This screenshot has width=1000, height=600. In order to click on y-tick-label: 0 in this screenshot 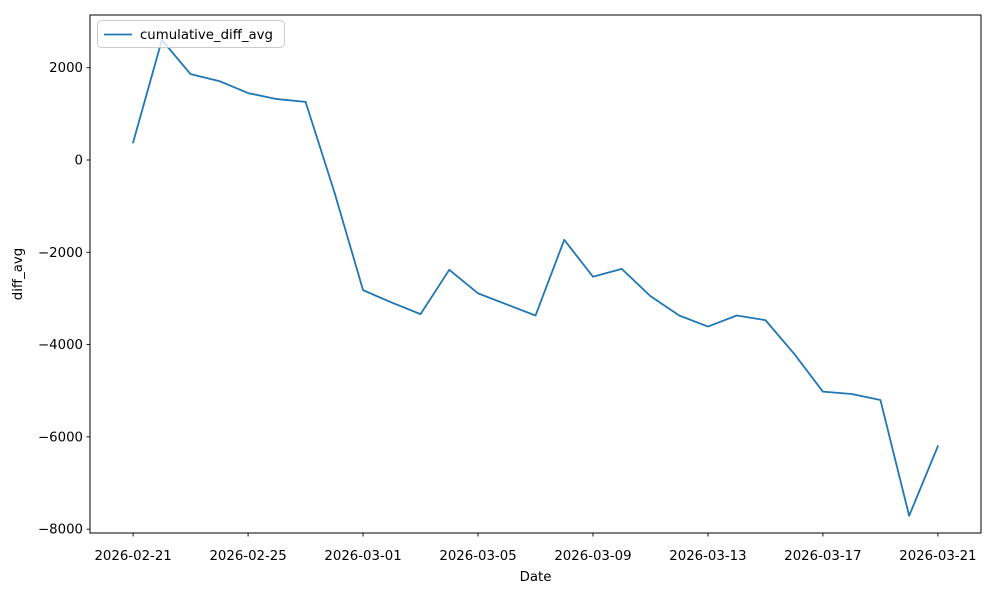, I will do `click(79, 160)`.